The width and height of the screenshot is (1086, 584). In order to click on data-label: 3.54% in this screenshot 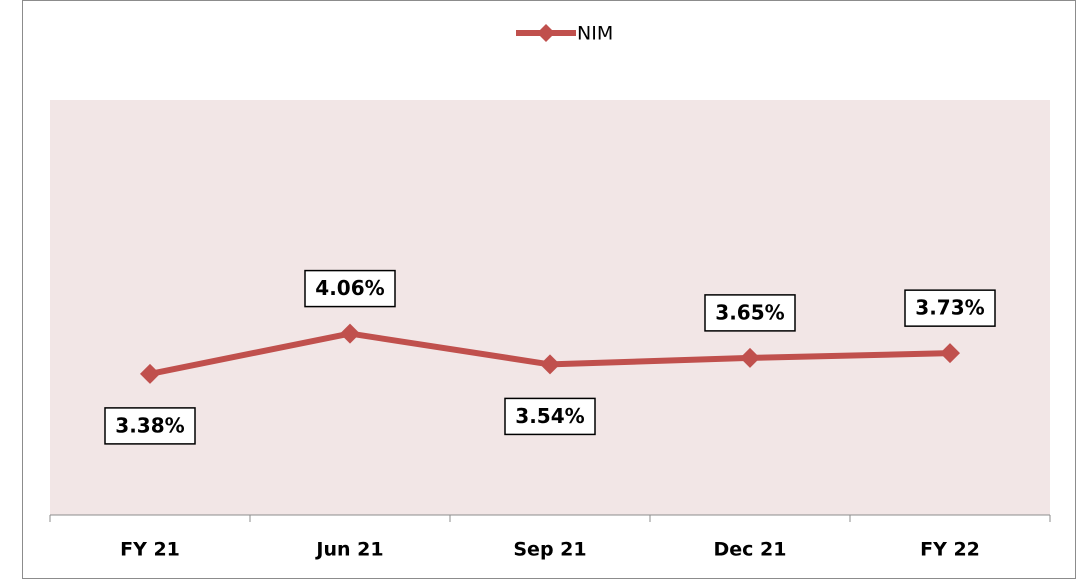, I will do `click(549, 416)`.